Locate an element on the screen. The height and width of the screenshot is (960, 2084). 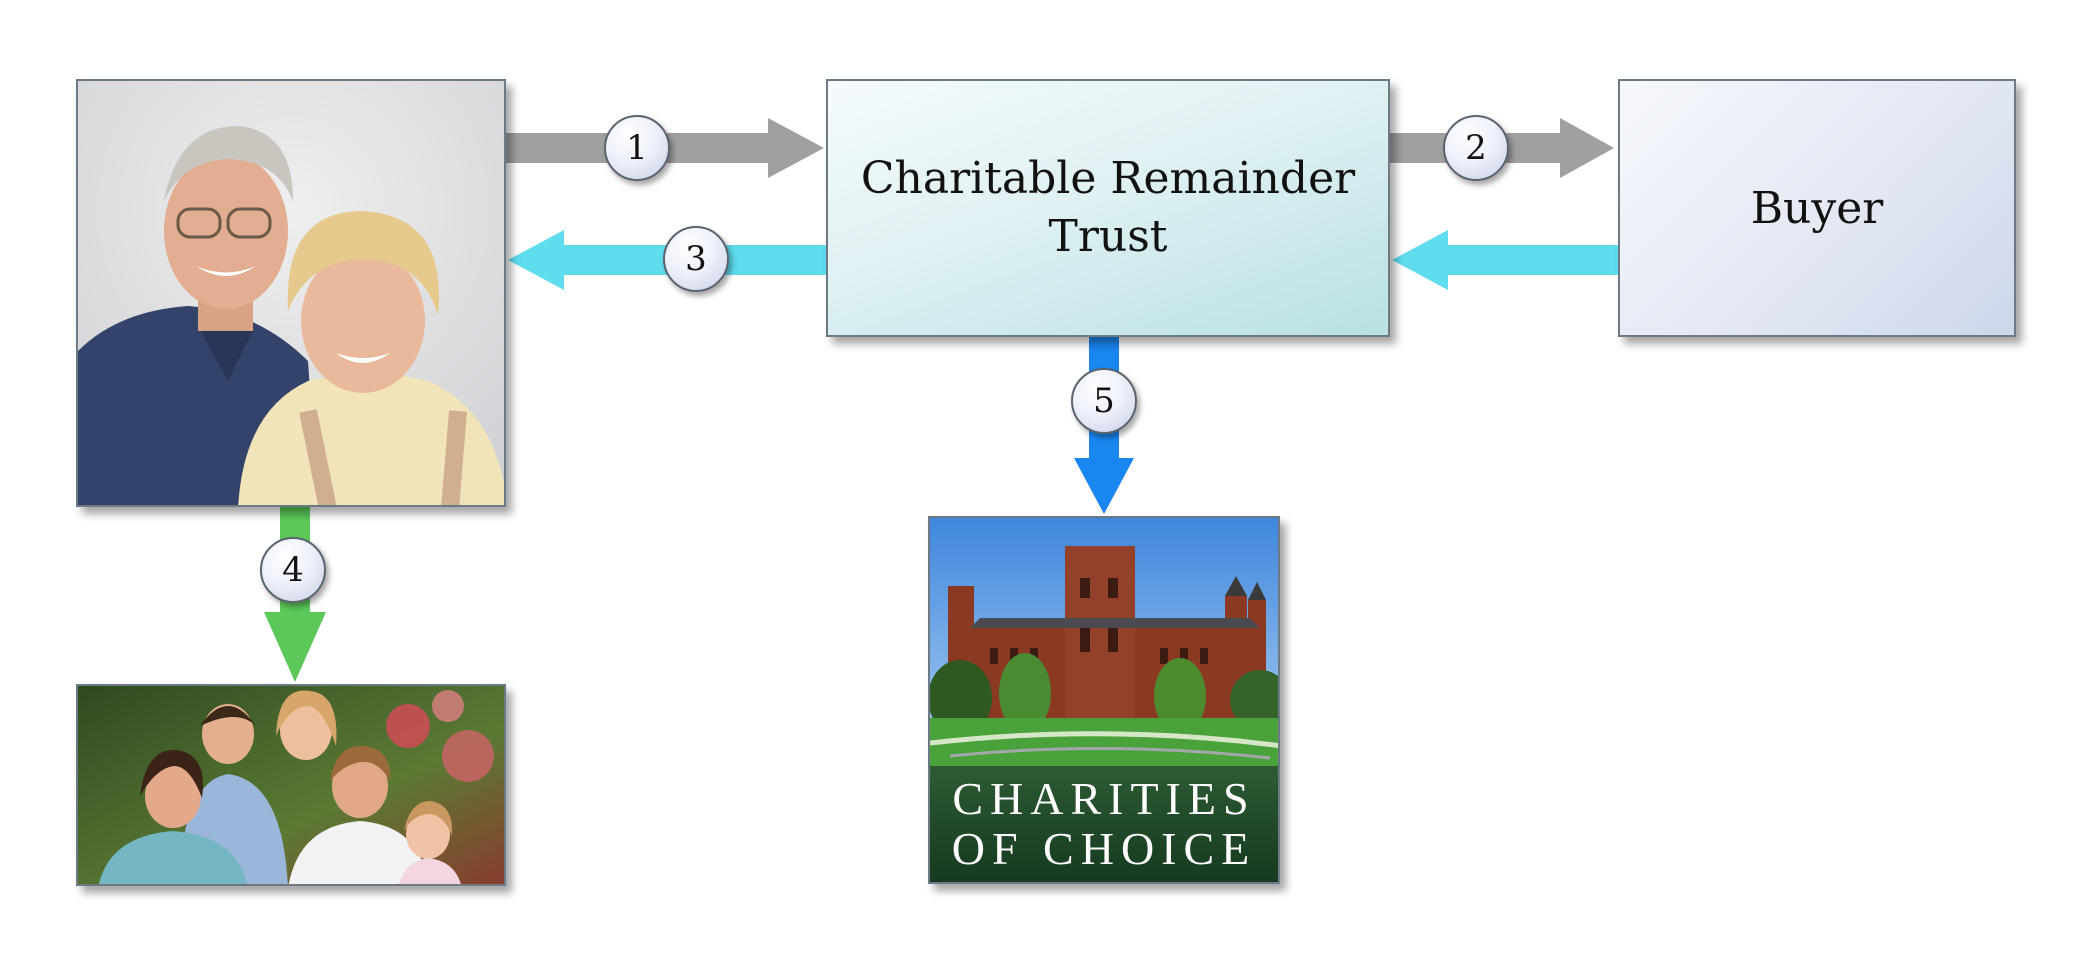
trust-label-line2: Trust is located at coordinates (1108, 236).